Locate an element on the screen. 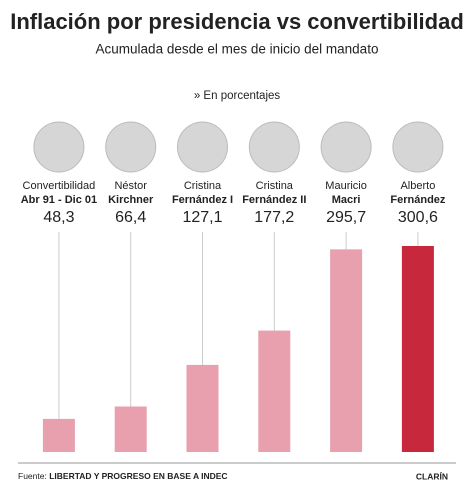 This screenshot has height=496, width=474. source-label: Fuente: is located at coordinates (32, 476).